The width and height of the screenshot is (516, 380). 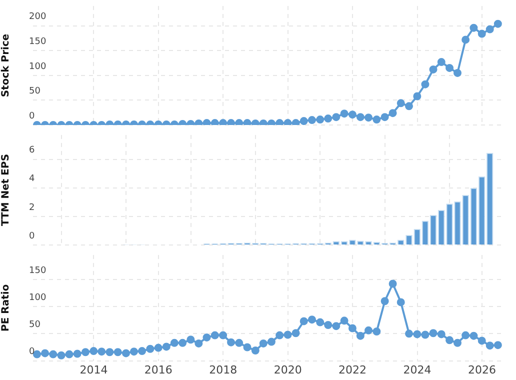 I want to click on x-tick-label: 2024, so click(x=417, y=369).